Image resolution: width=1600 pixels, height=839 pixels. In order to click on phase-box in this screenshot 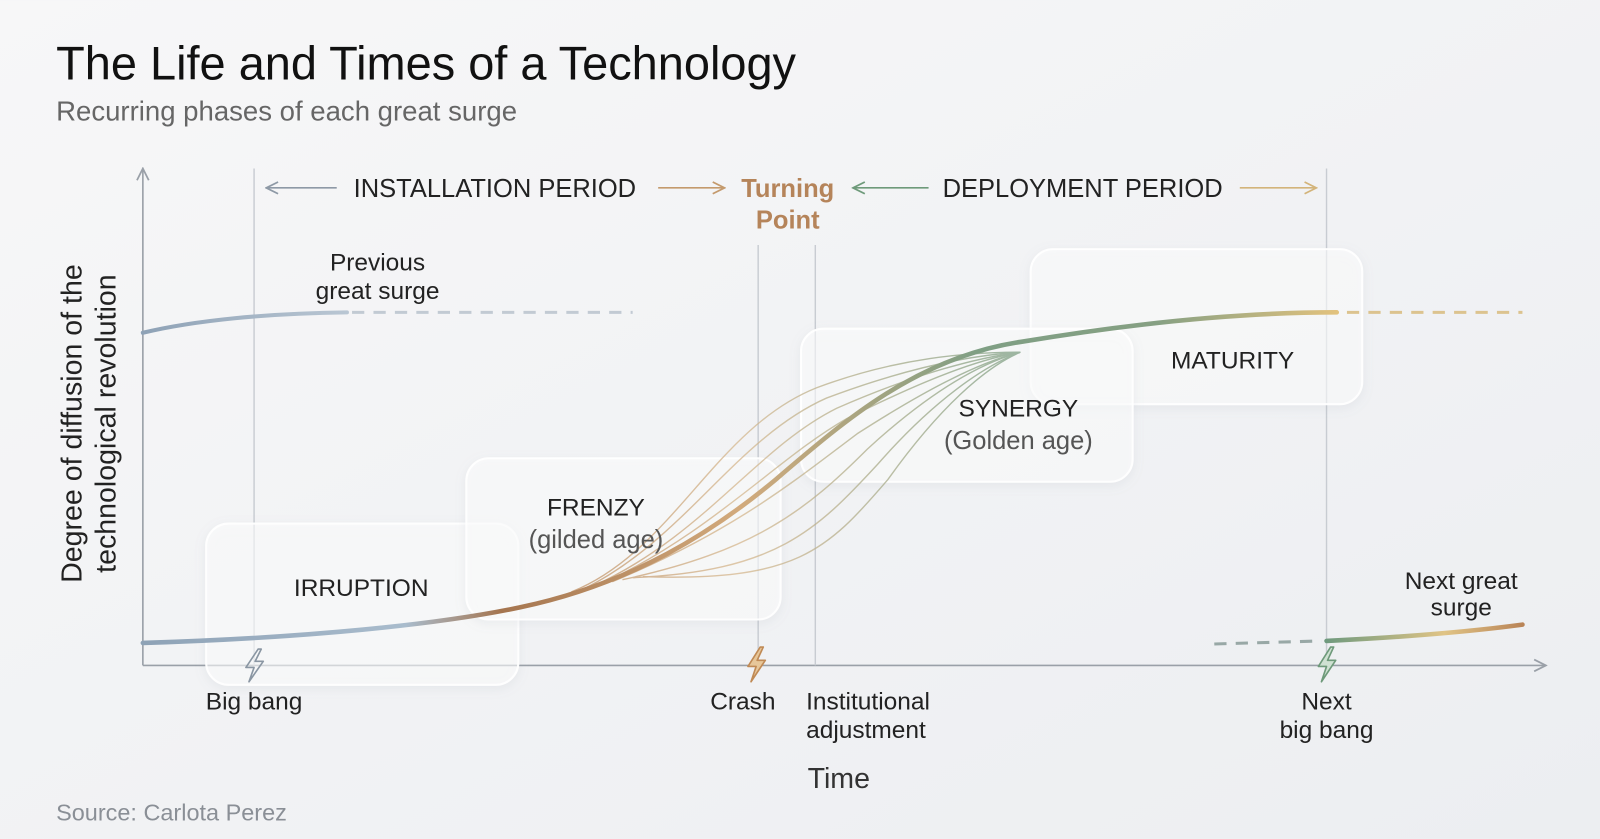, I will do `click(623, 539)`.